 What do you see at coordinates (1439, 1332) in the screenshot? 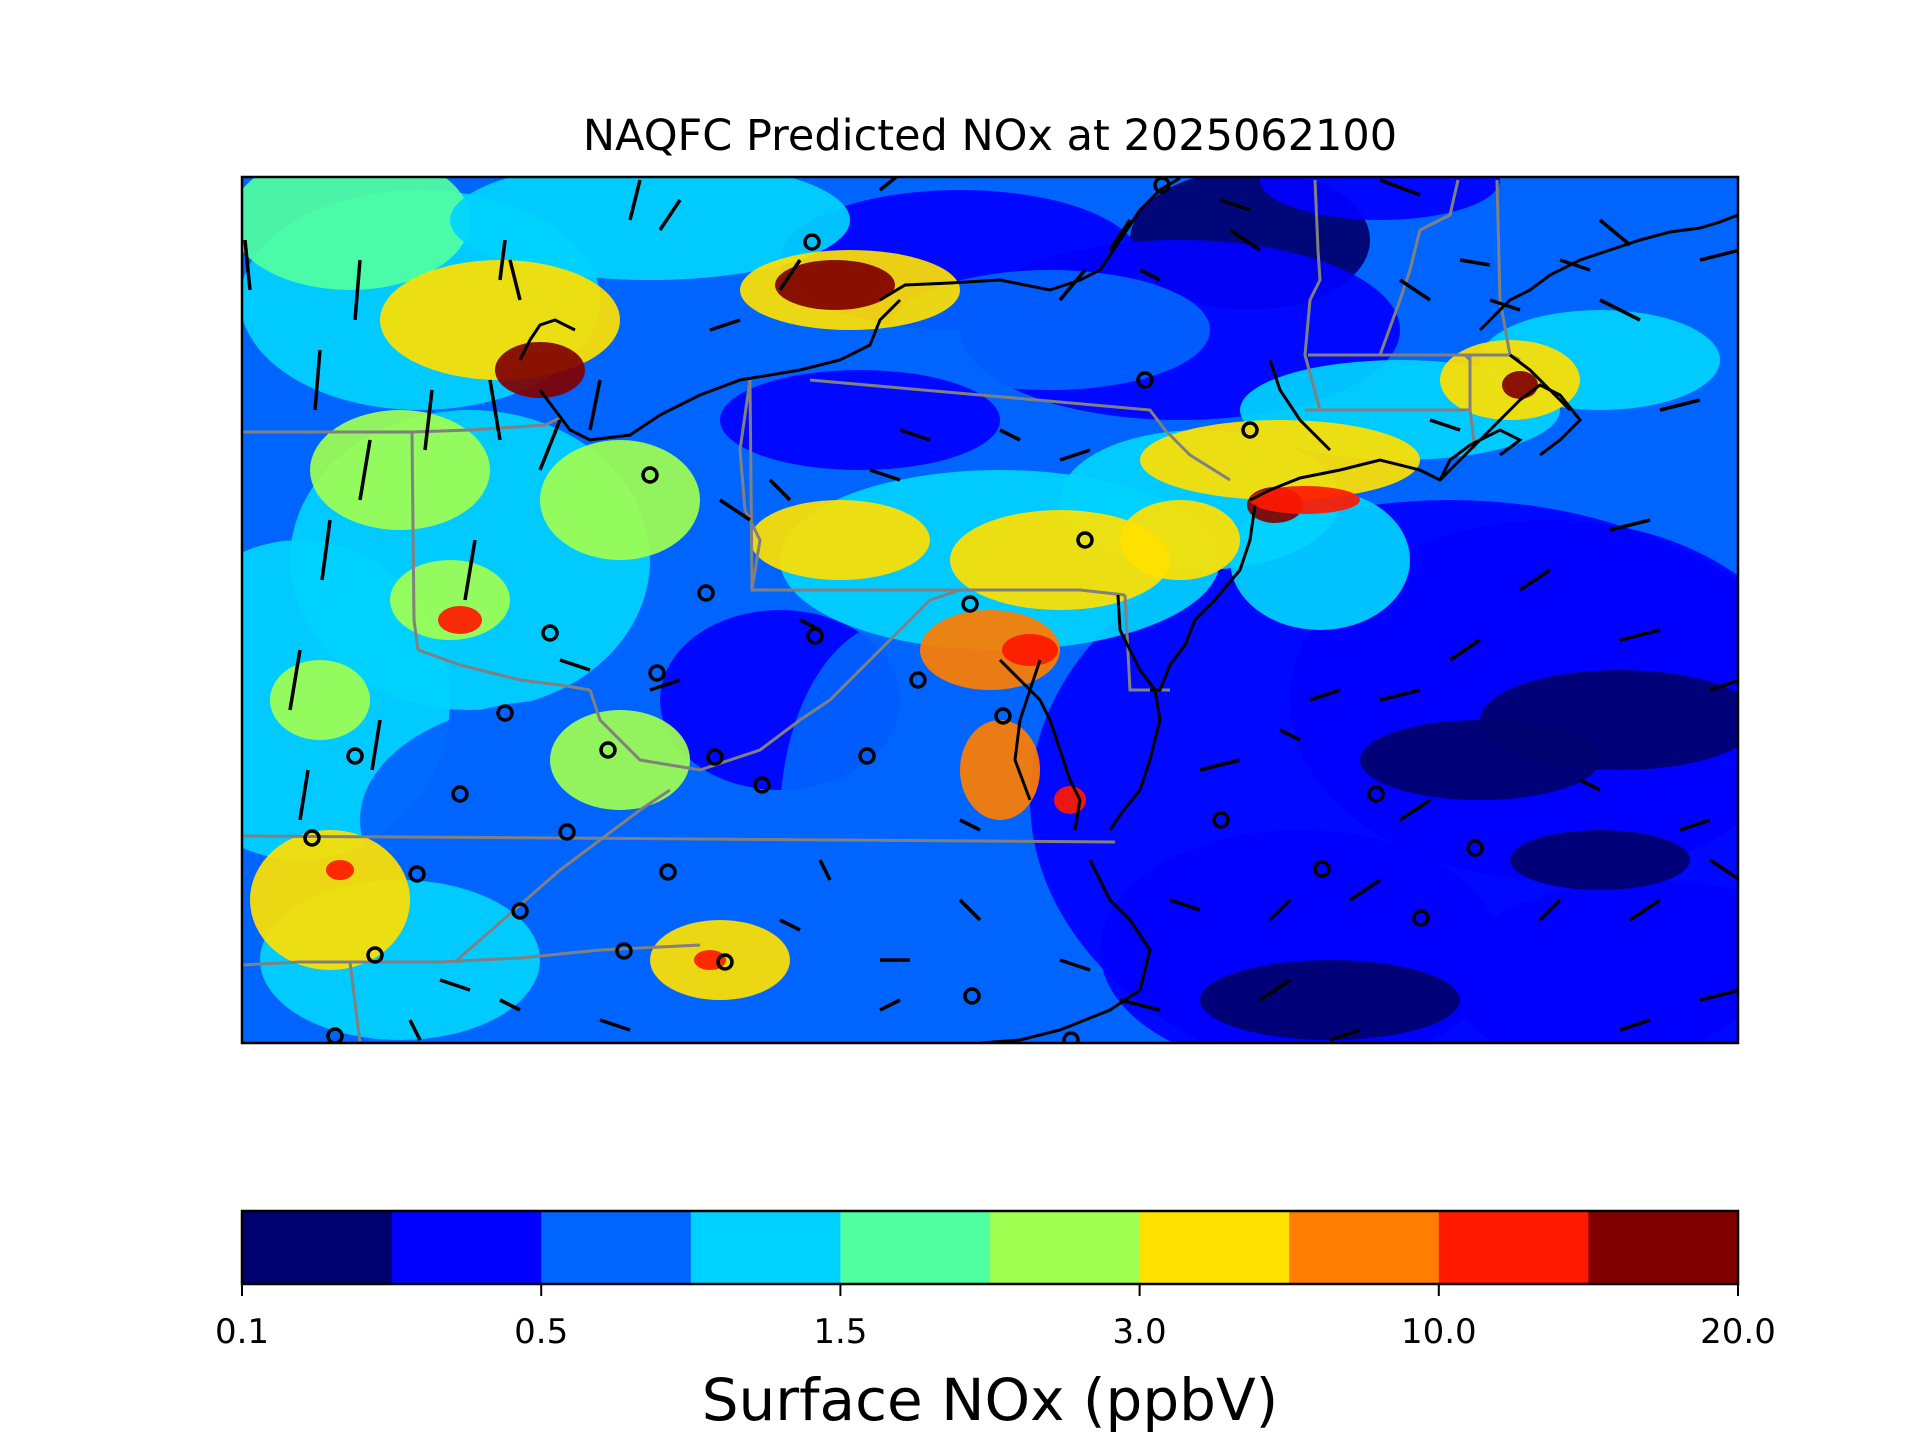
I see `colorbar-tick-label: 10.0` at bounding box center [1439, 1332].